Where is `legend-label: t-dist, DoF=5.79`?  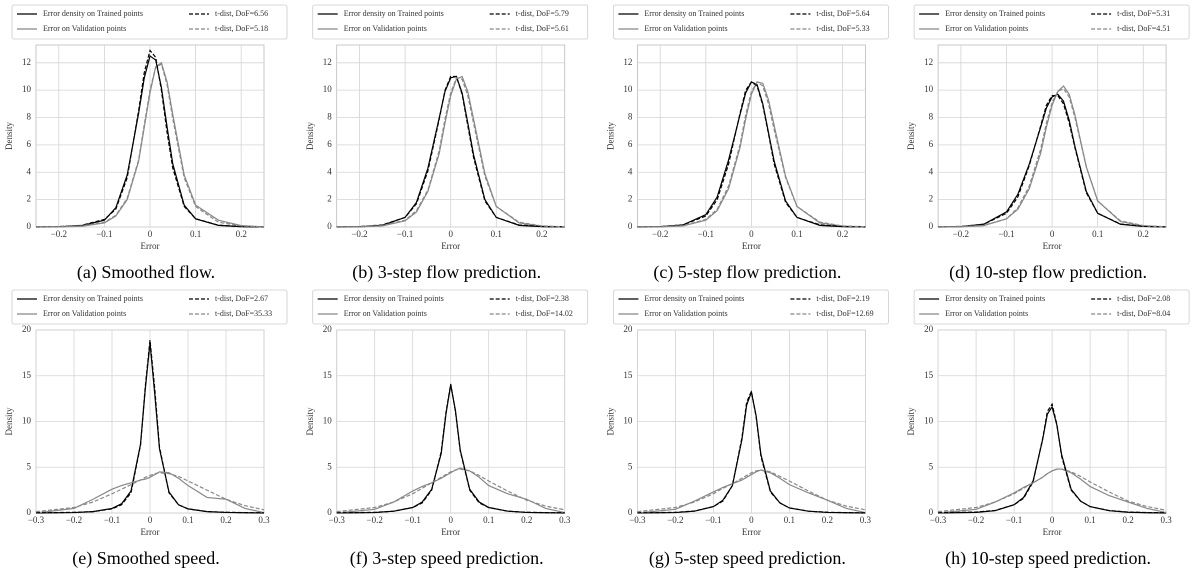
legend-label: t-dist, DoF=5.79 is located at coordinates (542, 13).